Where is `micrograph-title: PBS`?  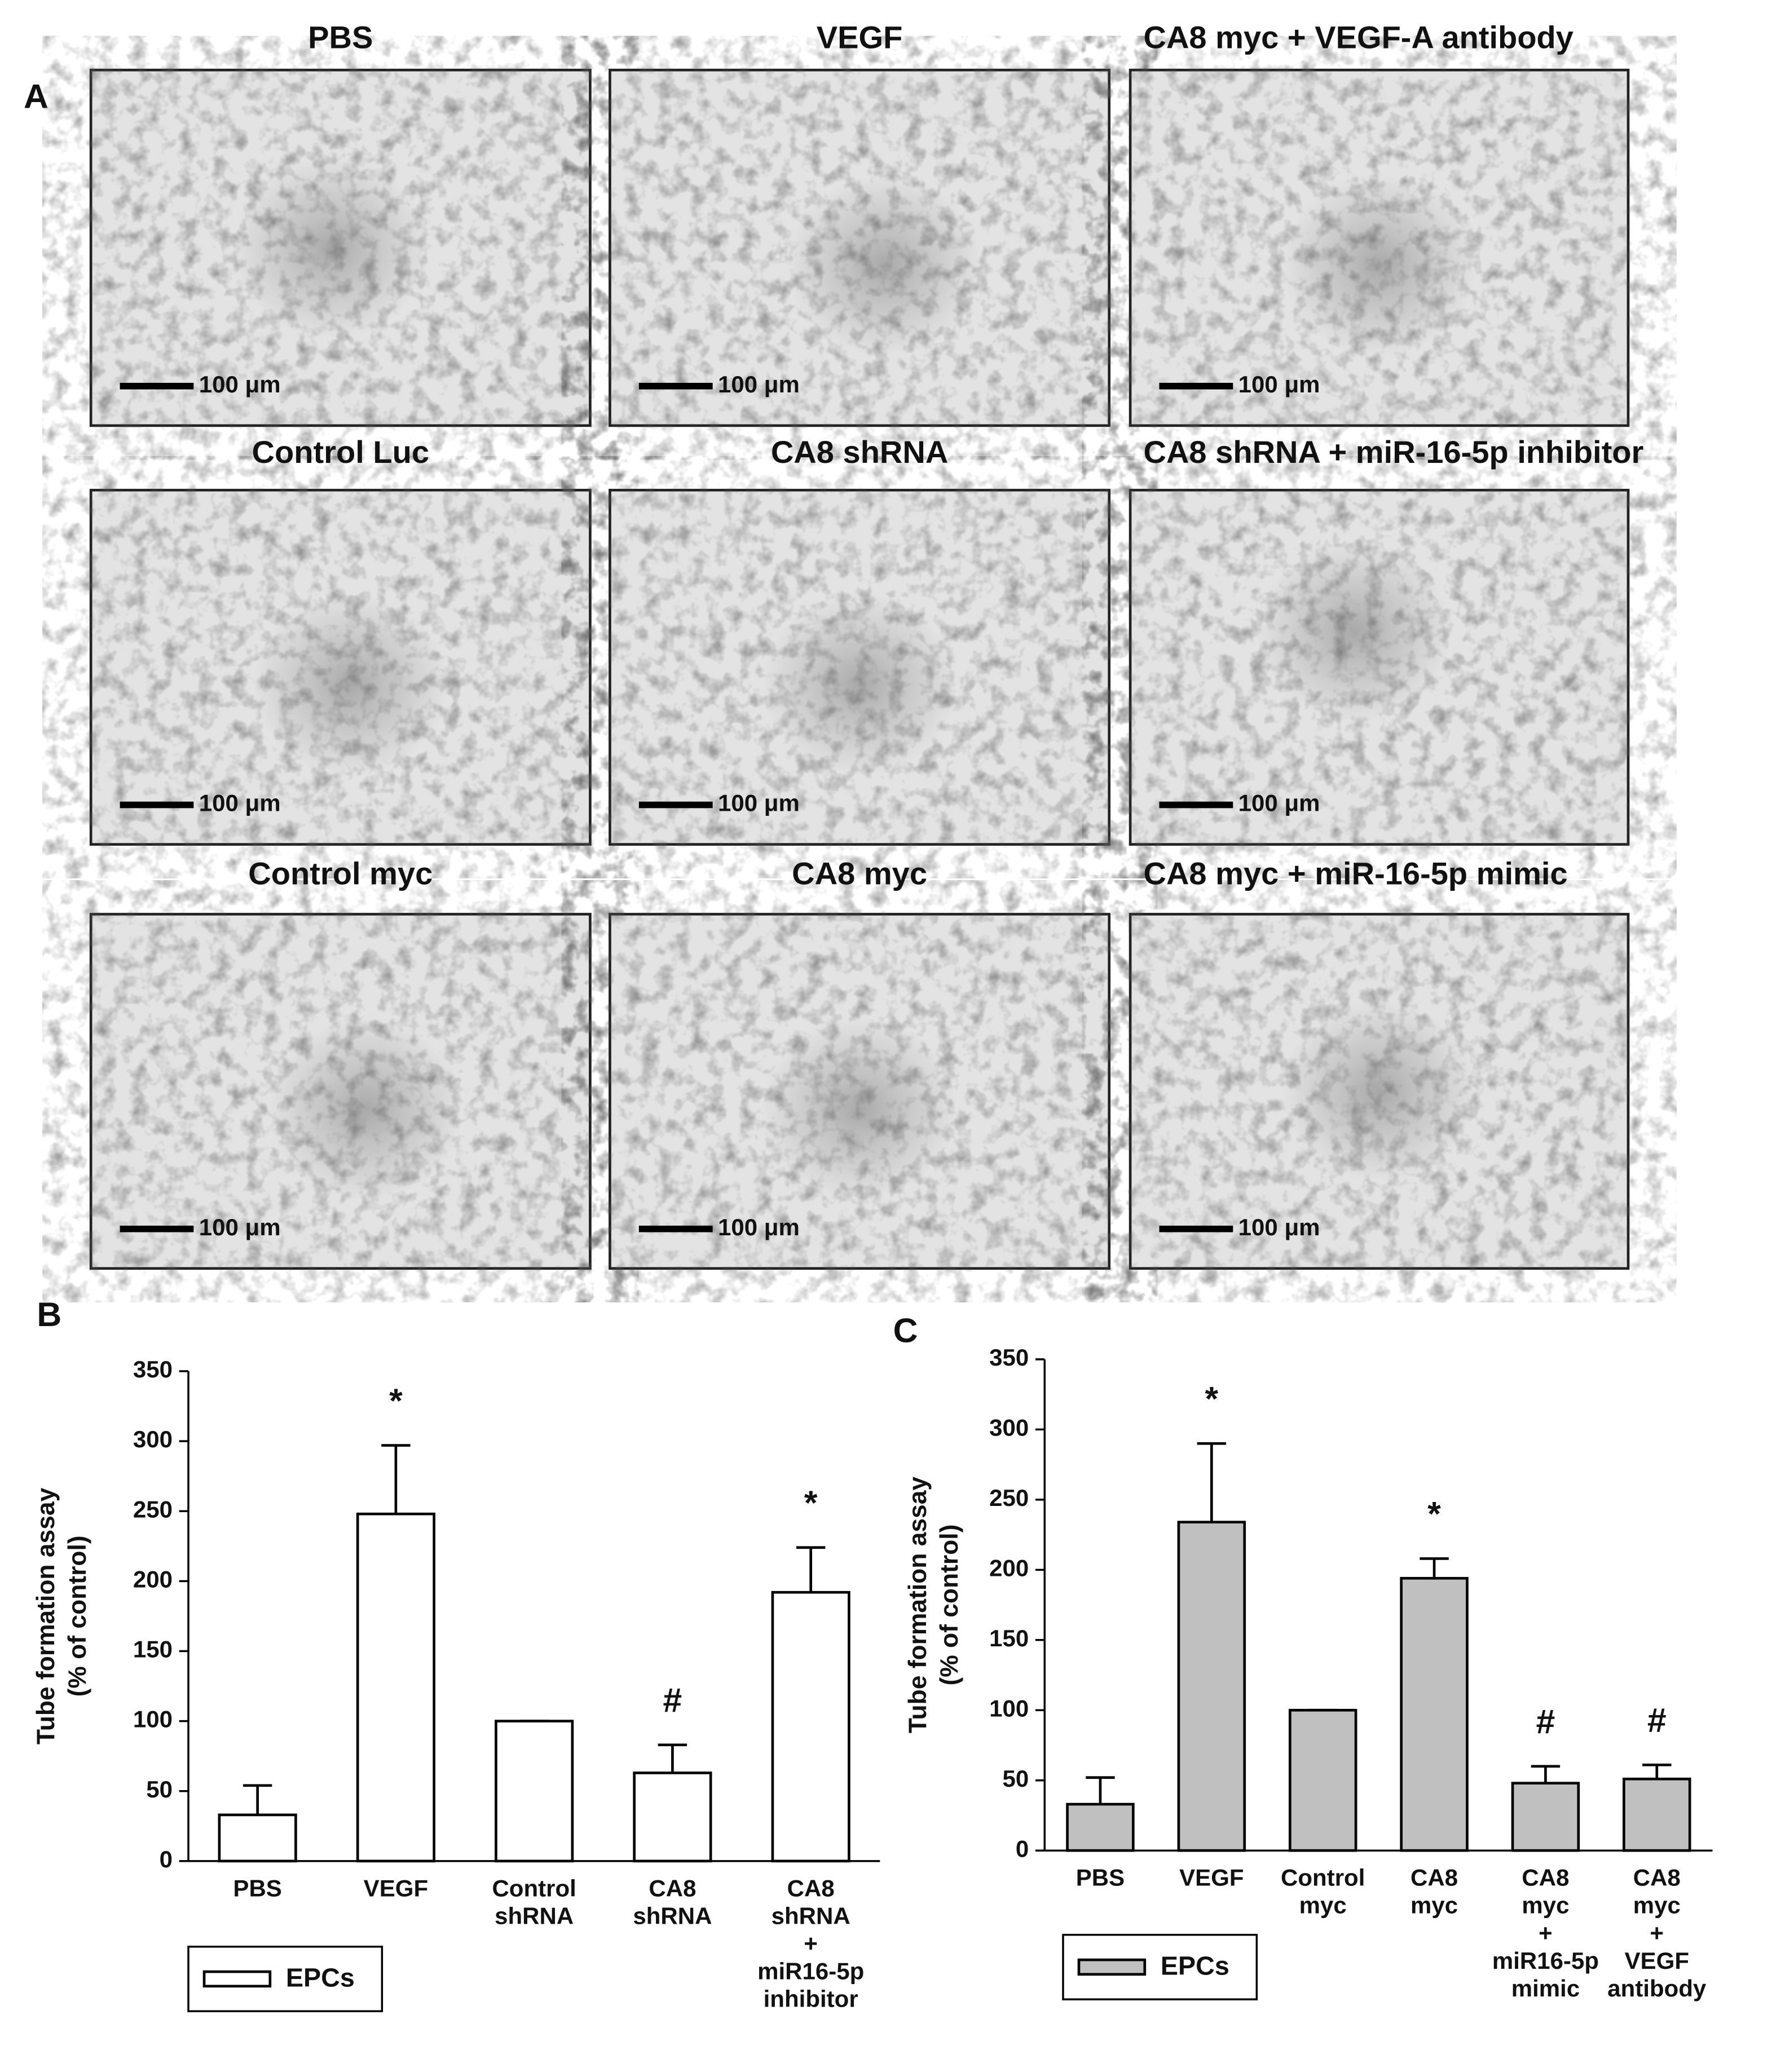
micrograph-title: PBS is located at coordinates (341, 37).